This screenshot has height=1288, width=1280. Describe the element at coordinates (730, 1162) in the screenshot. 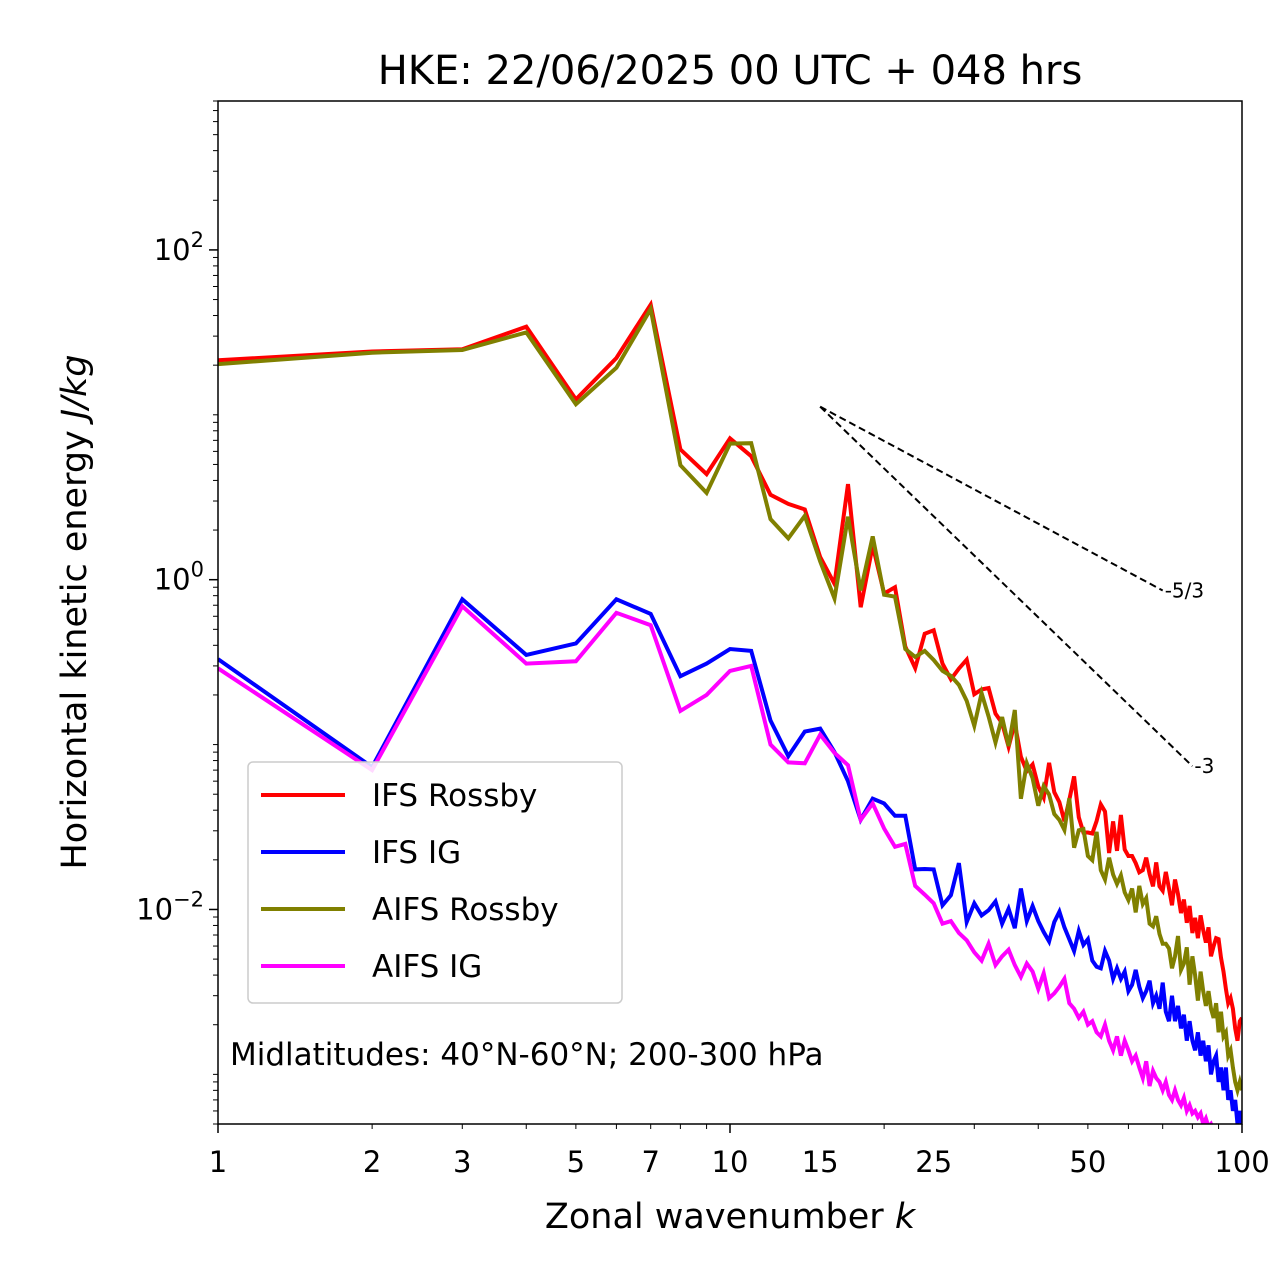

I see `x-tick-label: 10` at that location.